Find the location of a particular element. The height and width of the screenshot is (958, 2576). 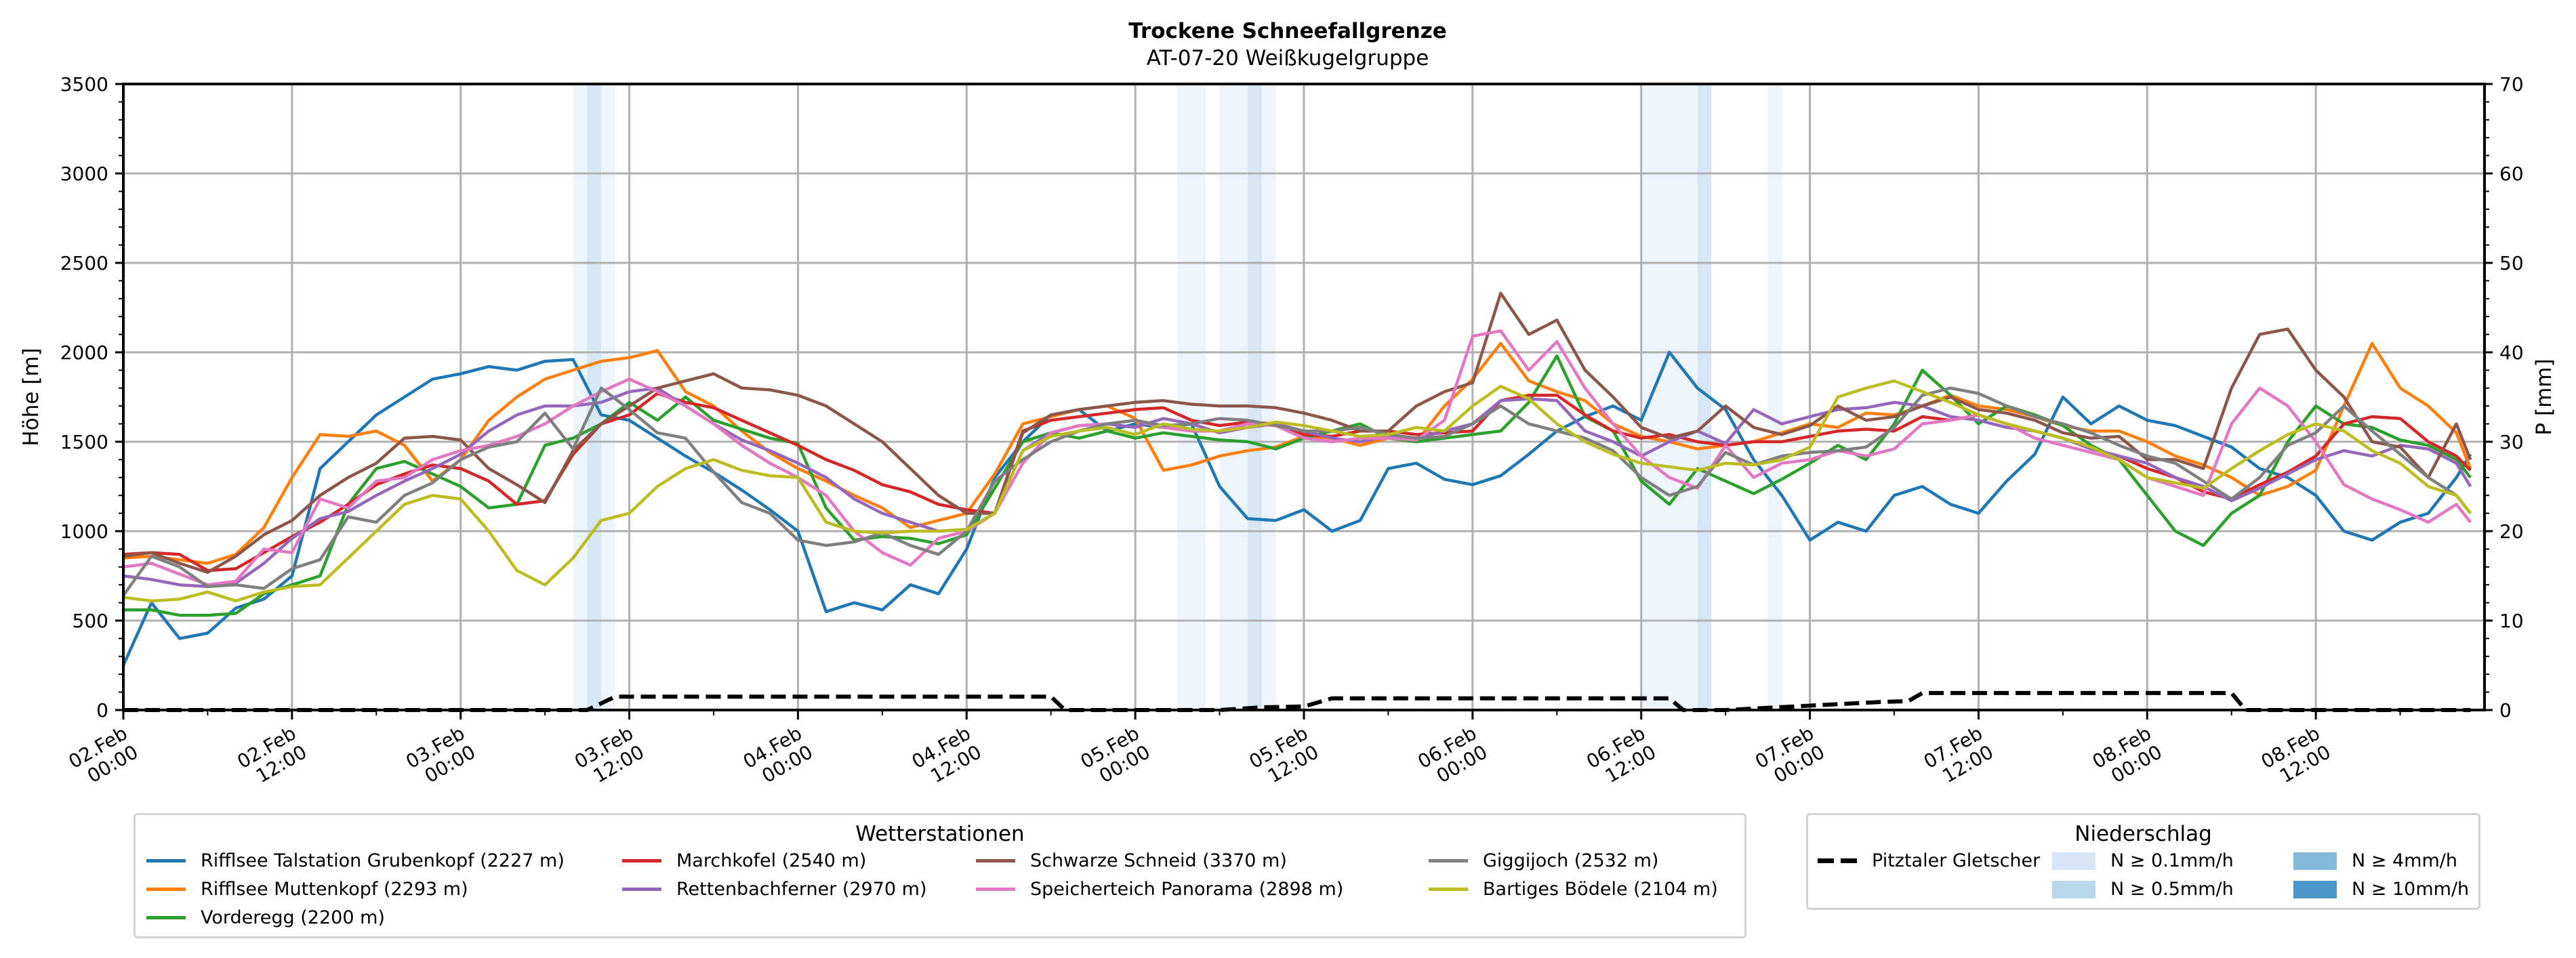

legend-label: Rifflsee Muttenkopf (2293 m) is located at coordinates (334, 889).